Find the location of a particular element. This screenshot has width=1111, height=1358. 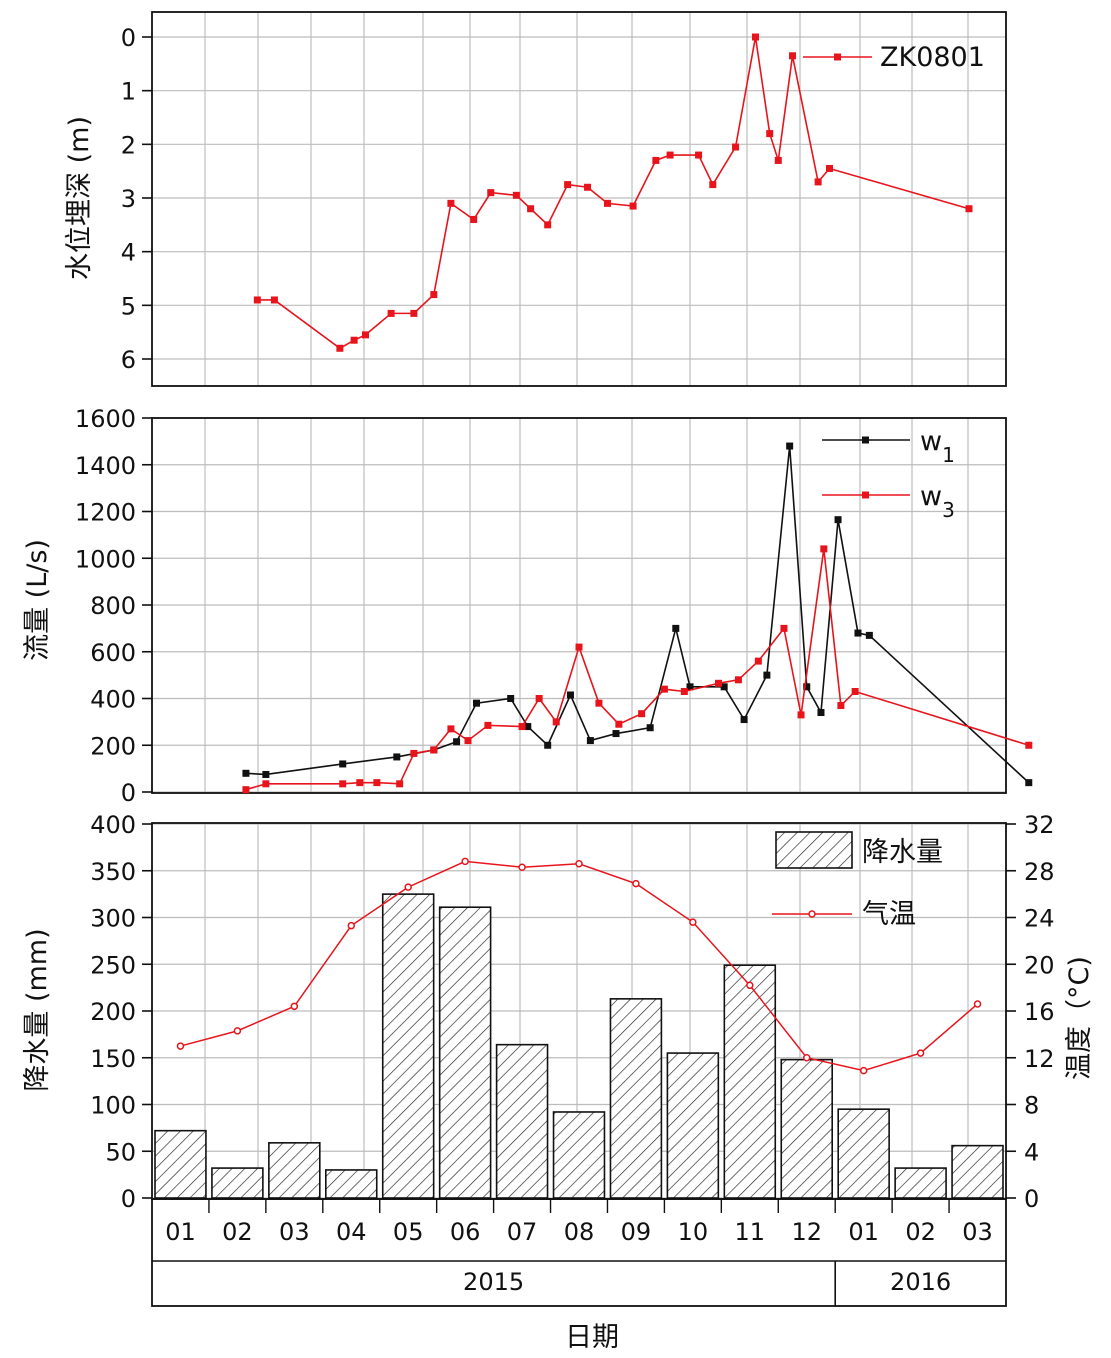

y-tick-label: 100 is located at coordinates (113, 1106).